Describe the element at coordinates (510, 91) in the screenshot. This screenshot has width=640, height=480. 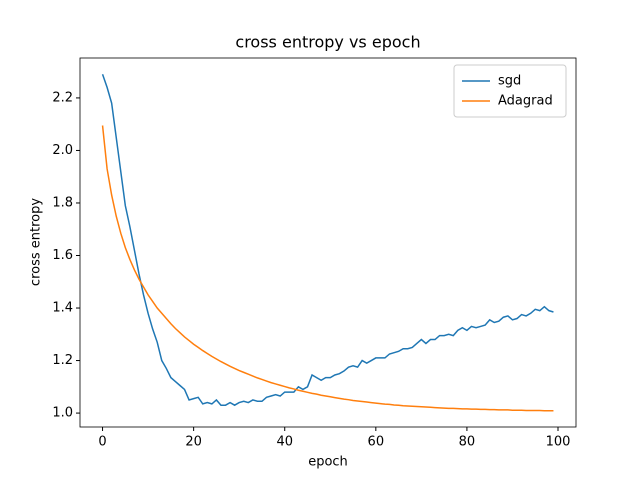
I see `legend-box` at that location.